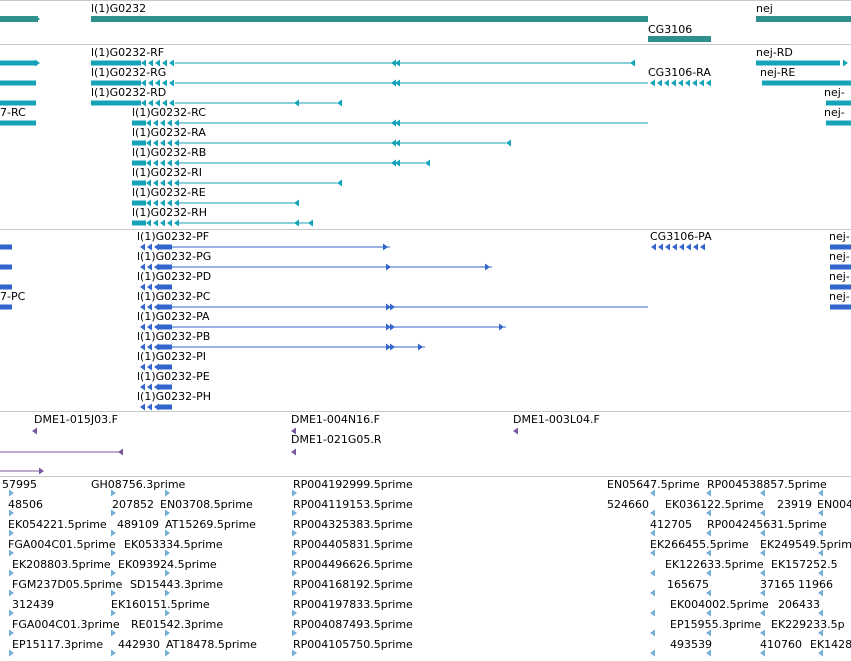 This screenshot has width=851, height=661. What do you see at coordinates (170, 212) in the screenshot?
I see `transcript-label: l(1)G0232-RH` at bounding box center [170, 212].